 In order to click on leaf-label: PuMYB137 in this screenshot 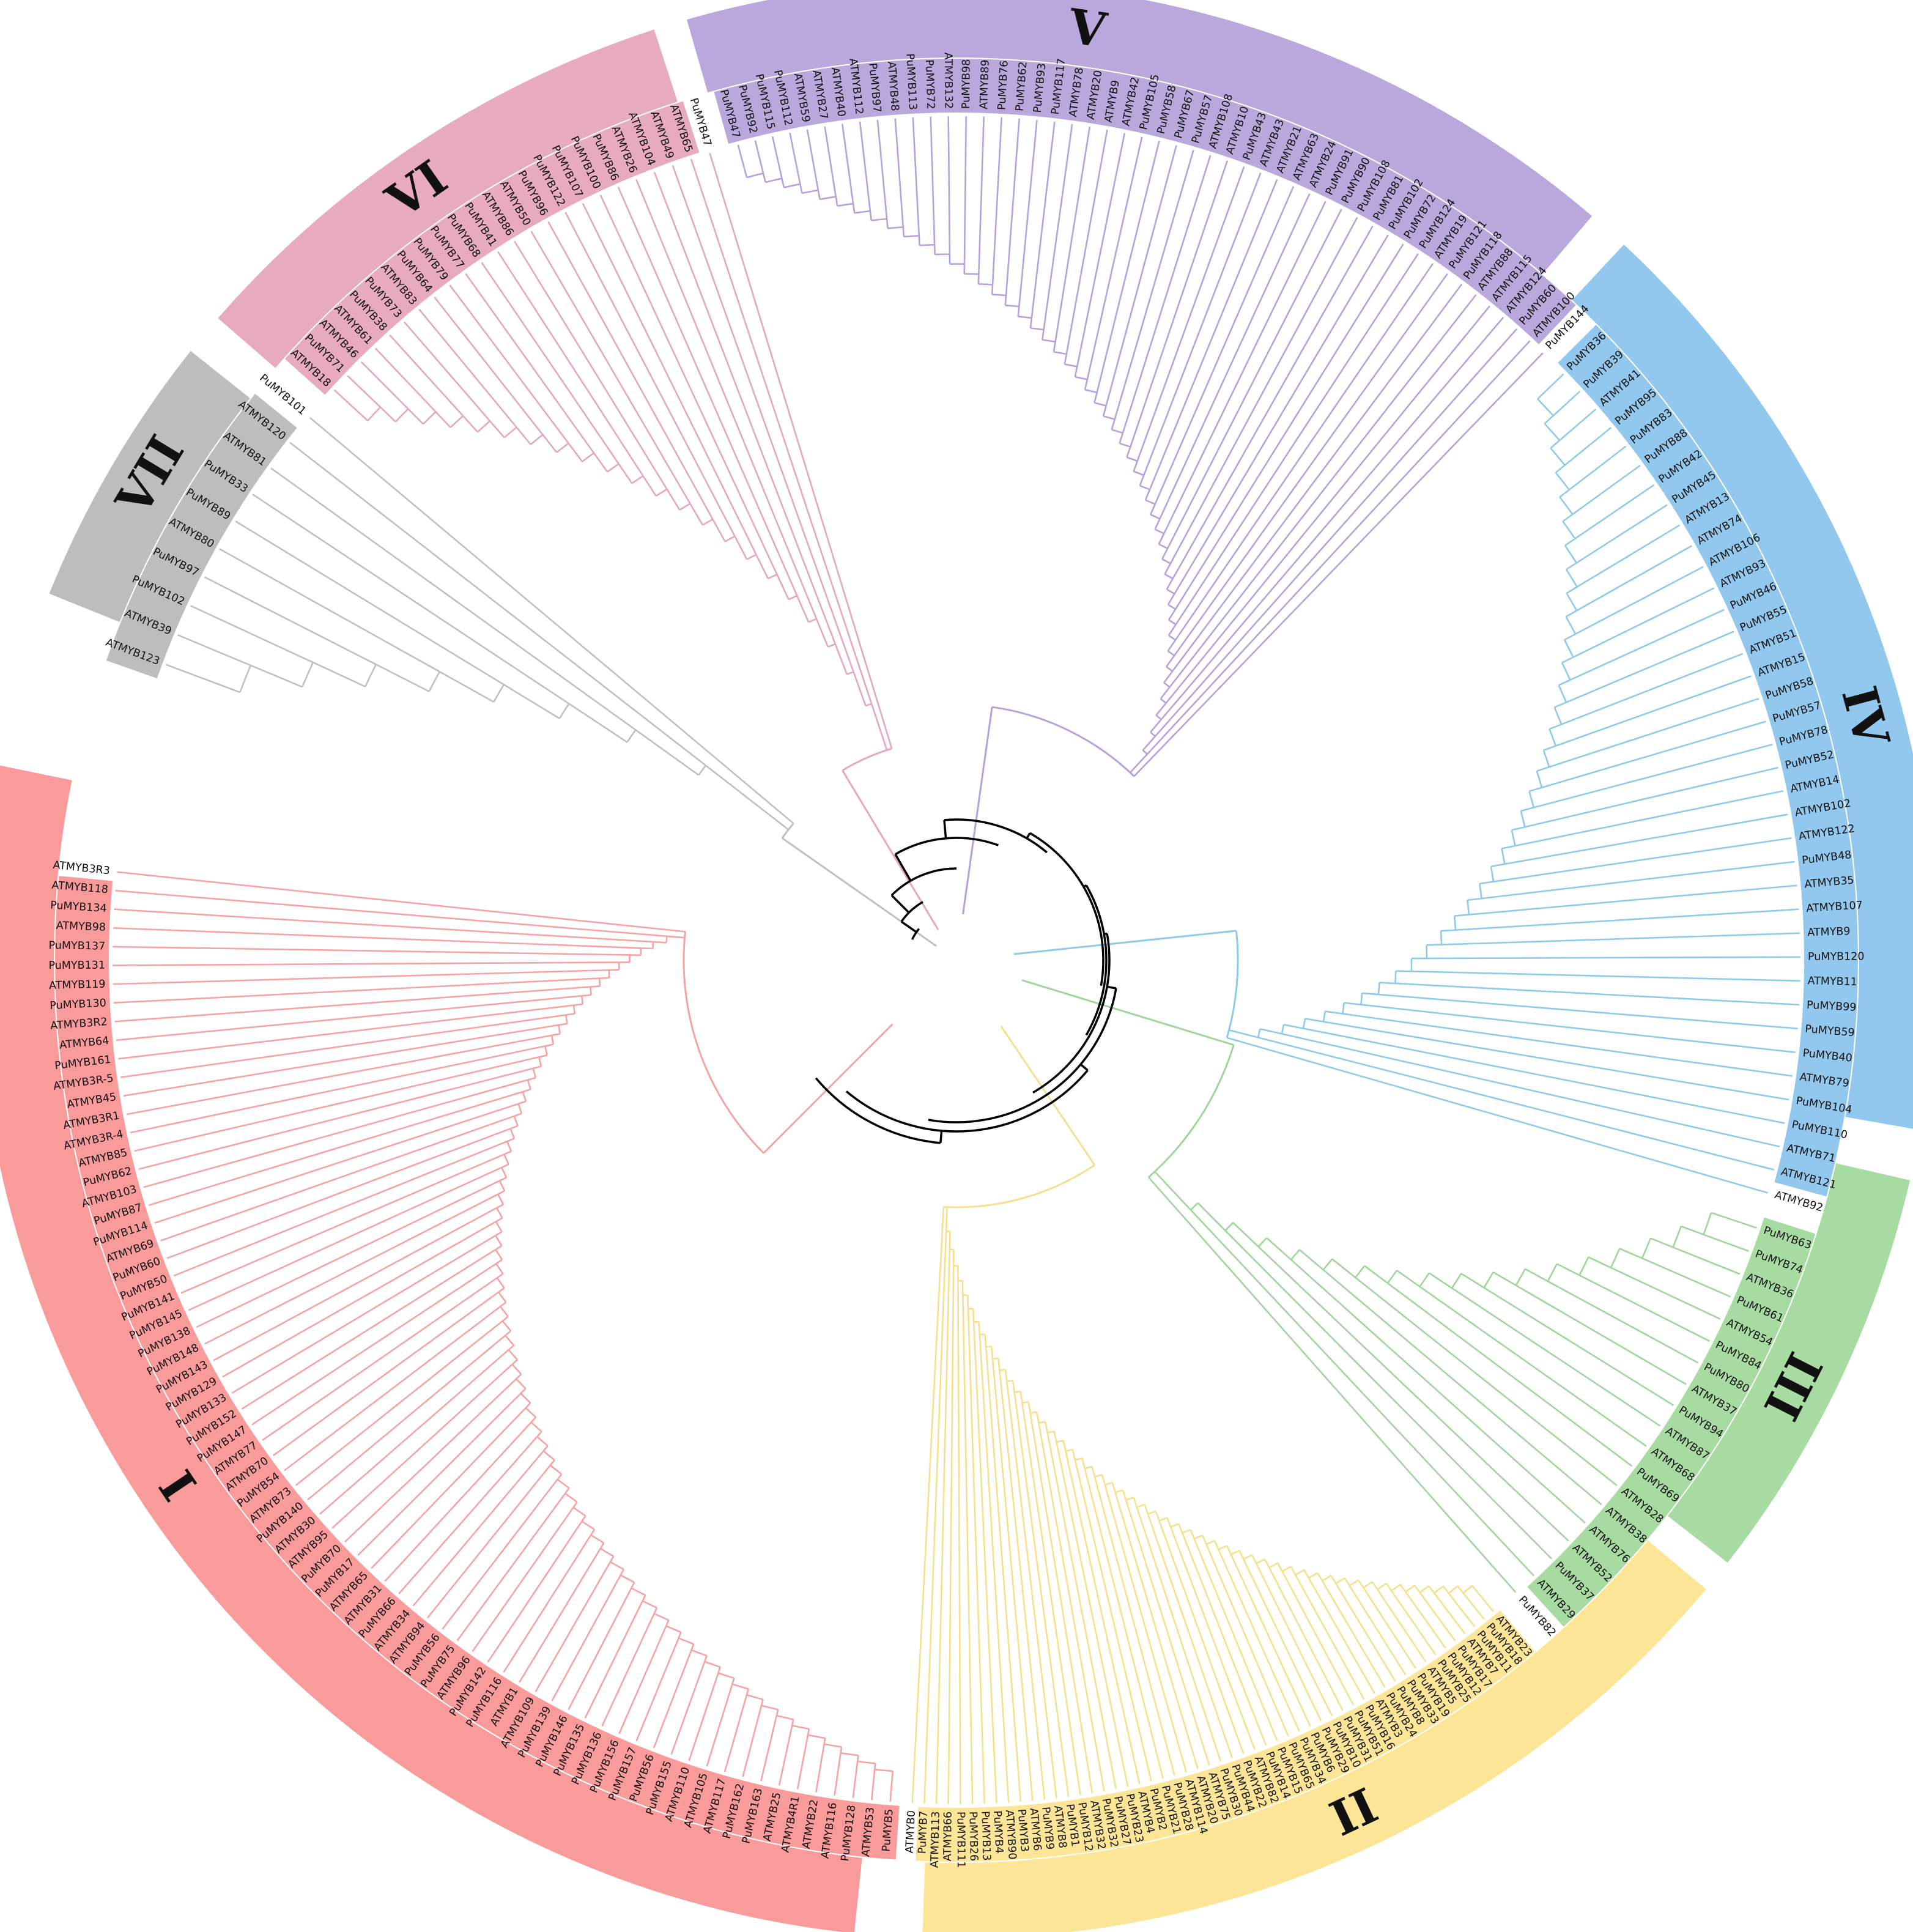, I will do `click(76, 945)`.